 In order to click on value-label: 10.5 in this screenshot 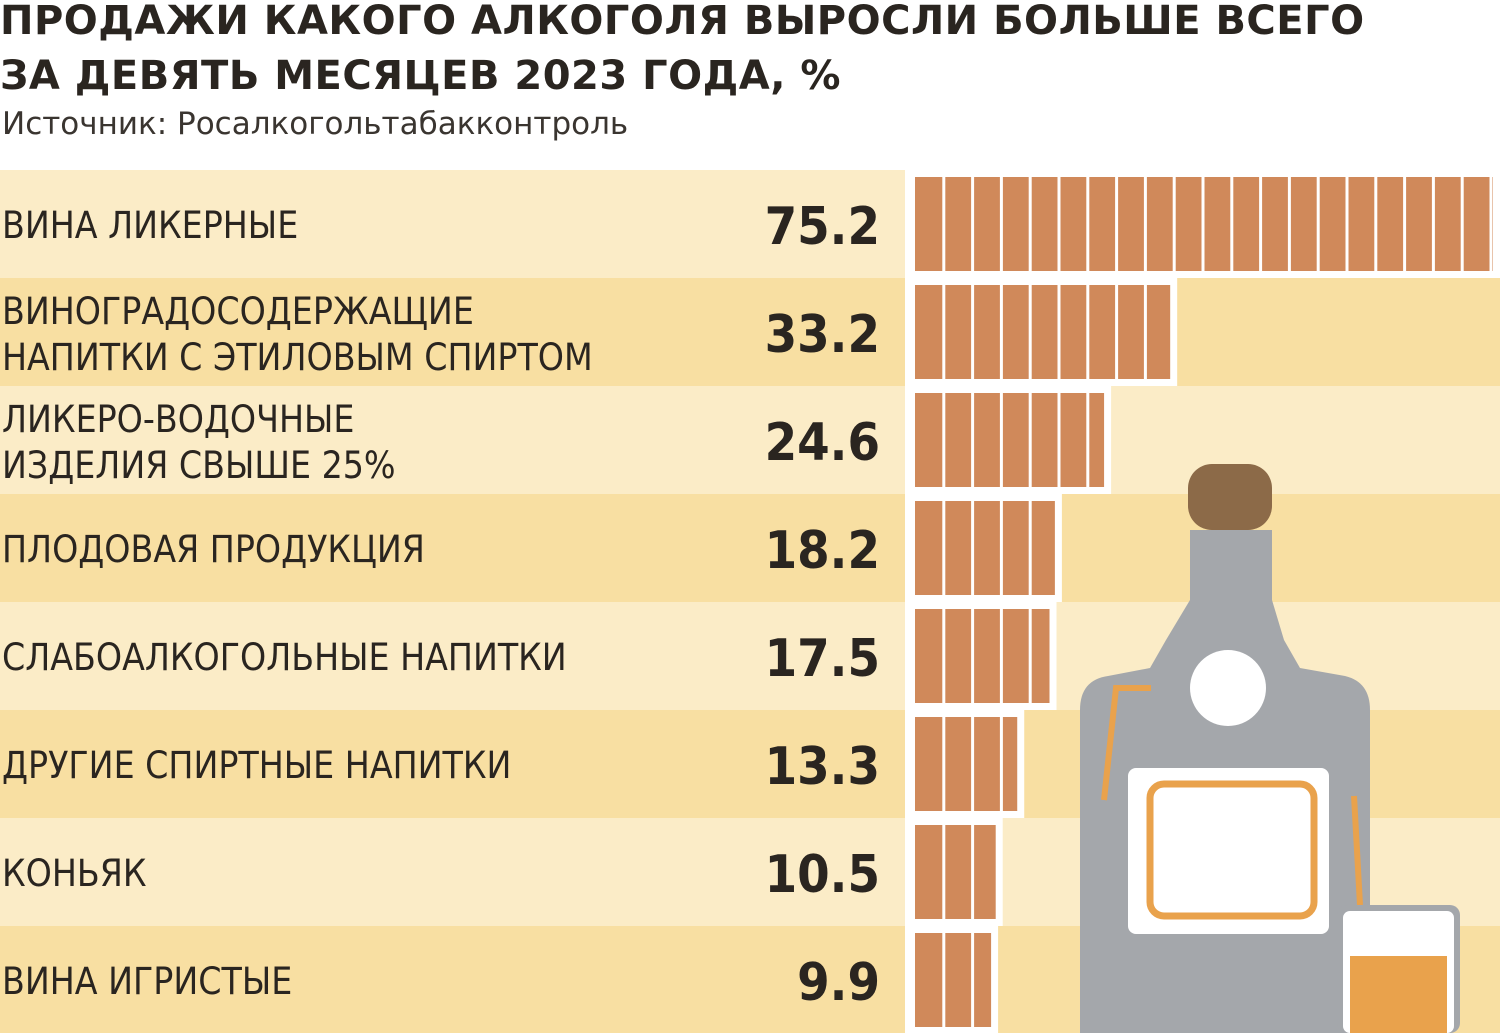, I will do `click(822, 875)`.